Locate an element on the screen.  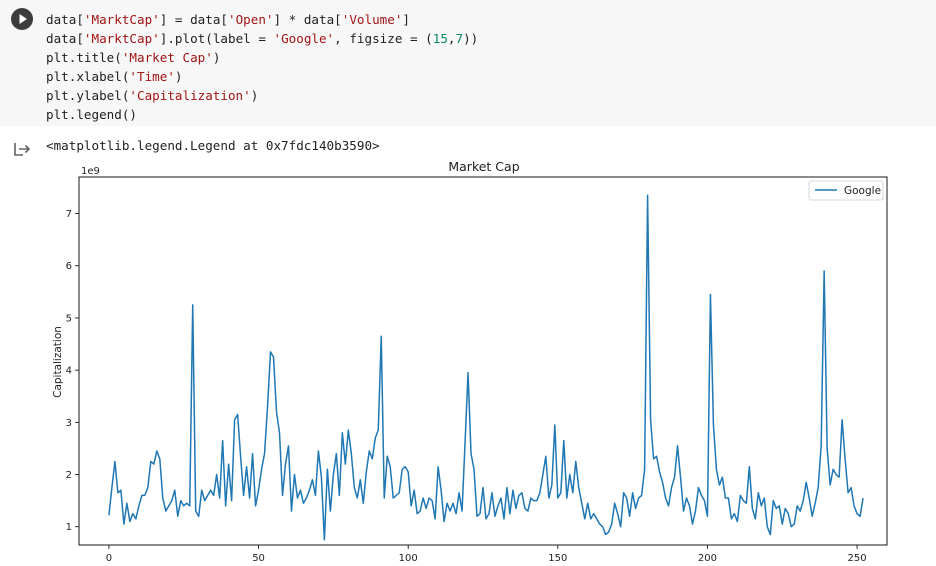
code-line: plt.title('Market Cap') is located at coordinates (262, 57).